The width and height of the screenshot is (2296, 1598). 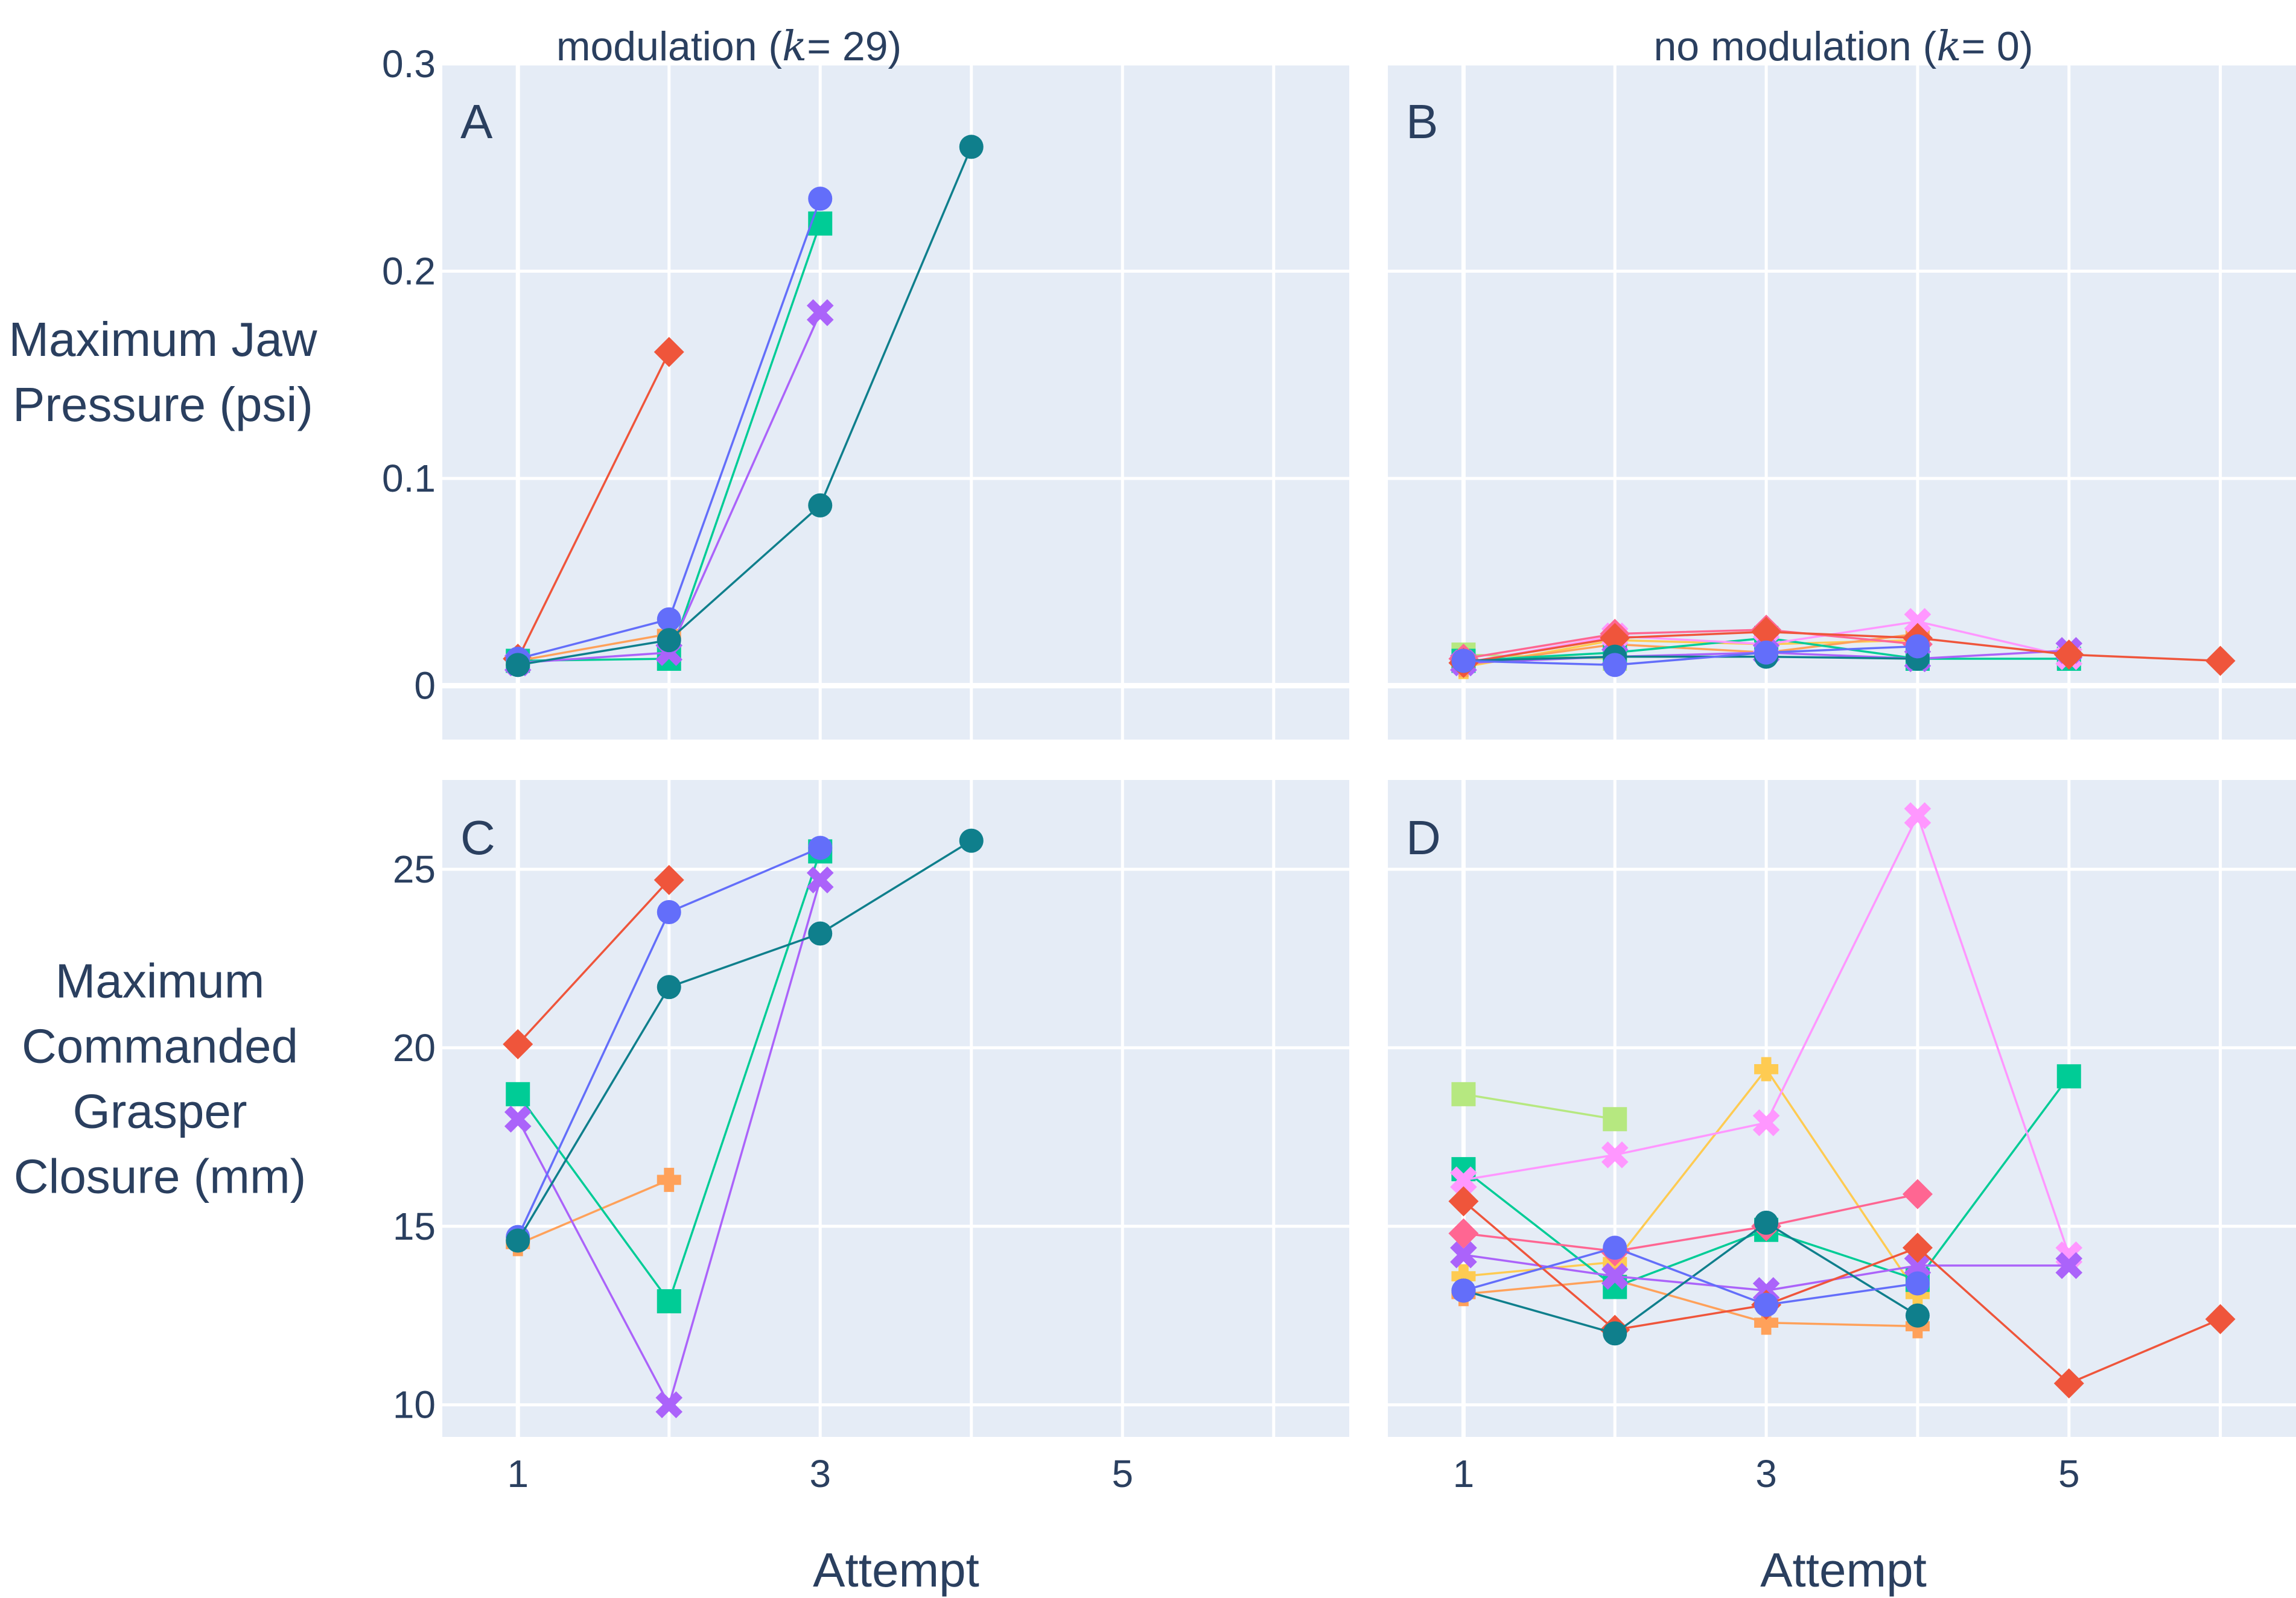 What do you see at coordinates (409, 375) in the screenshot?
I see `y-tick-labels-row-1: 0 0.1 0.2 0.3` at bounding box center [409, 375].